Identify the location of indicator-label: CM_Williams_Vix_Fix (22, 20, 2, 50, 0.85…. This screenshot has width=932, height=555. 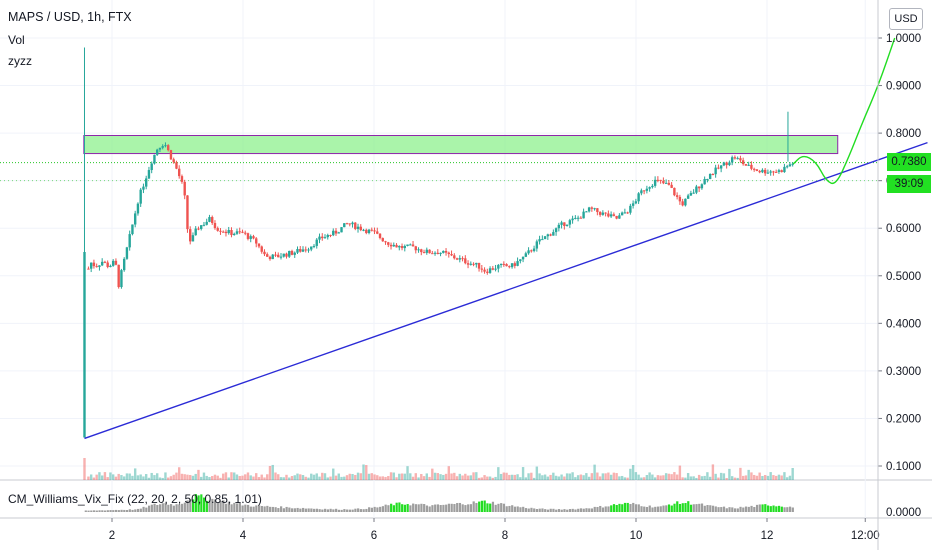
(135, 499).